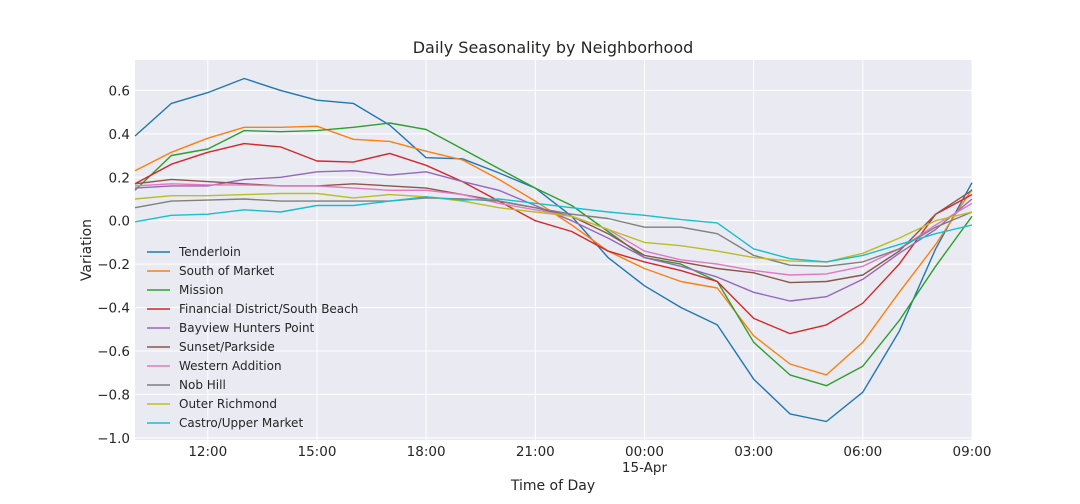 The image size is (1080, 504). What do you see at coordinates (317, 452) in the screenshot?
I see `x-tick-label: 15:00` at bounding box center [317, 452].